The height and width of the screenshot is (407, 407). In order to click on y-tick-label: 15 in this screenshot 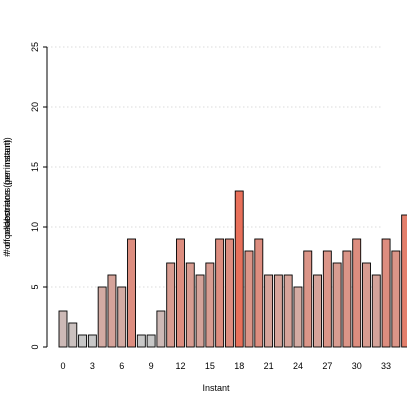, I will do `click(35, 167)`.